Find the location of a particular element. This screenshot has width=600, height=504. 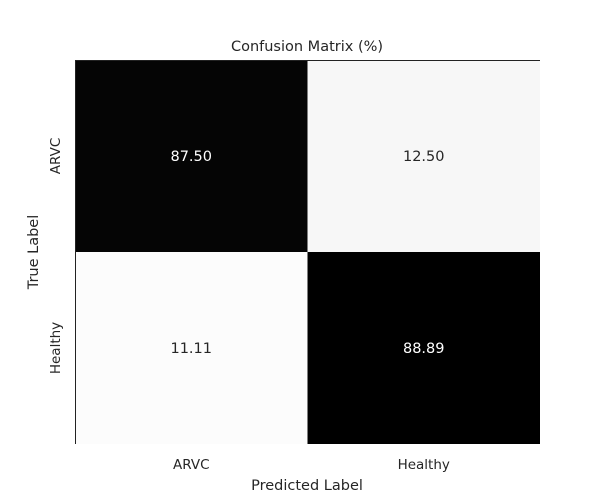

cell-value-label: 12.50 is located at coordinates (424, 157).